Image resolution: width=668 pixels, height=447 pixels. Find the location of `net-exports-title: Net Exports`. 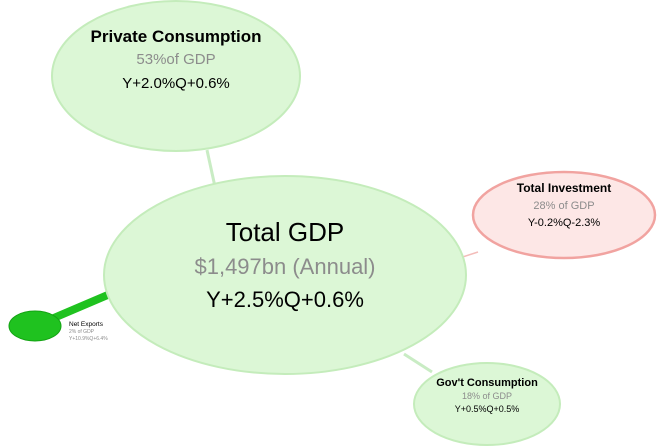

net-exports-title: Net Exports is located at coordinates (86, 324).